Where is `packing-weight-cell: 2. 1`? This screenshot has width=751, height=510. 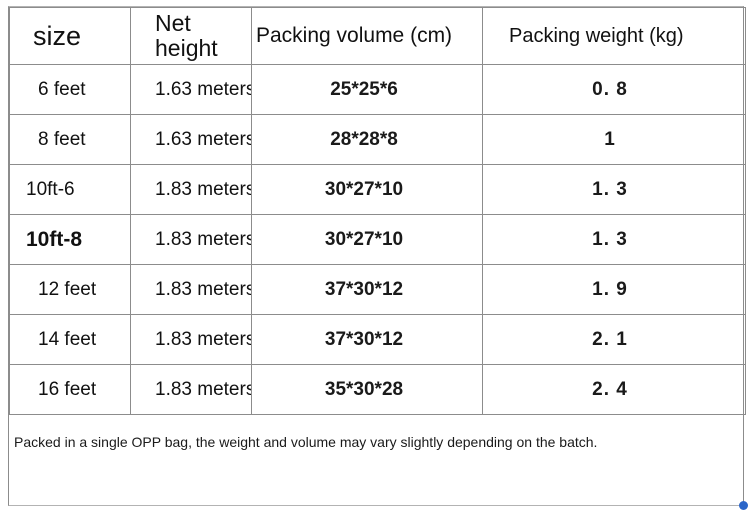 packing-weight-cell: 2. 1 is located at coordinates (614, 339).